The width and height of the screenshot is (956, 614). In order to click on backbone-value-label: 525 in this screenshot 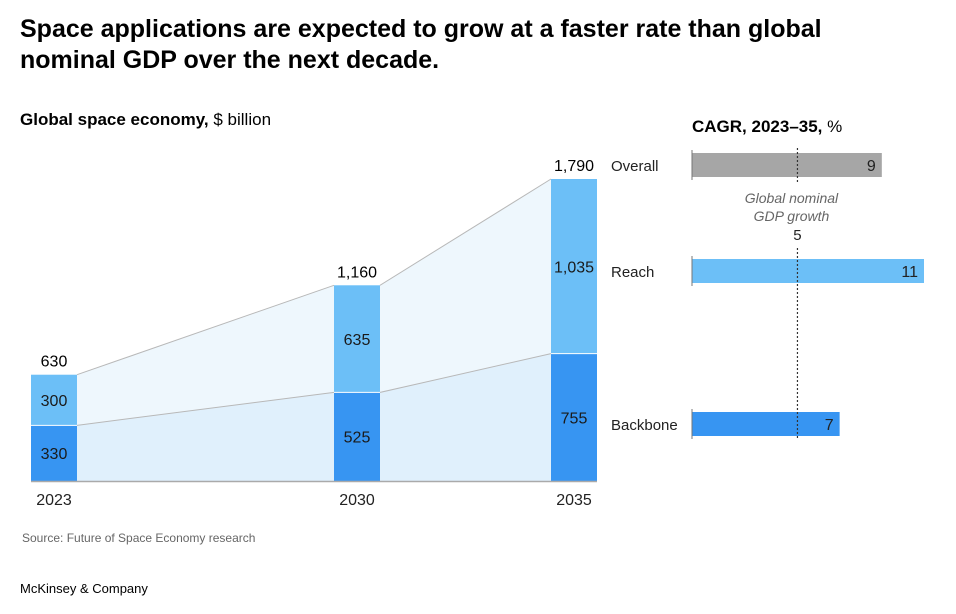, I will do `click(357, 438)`.